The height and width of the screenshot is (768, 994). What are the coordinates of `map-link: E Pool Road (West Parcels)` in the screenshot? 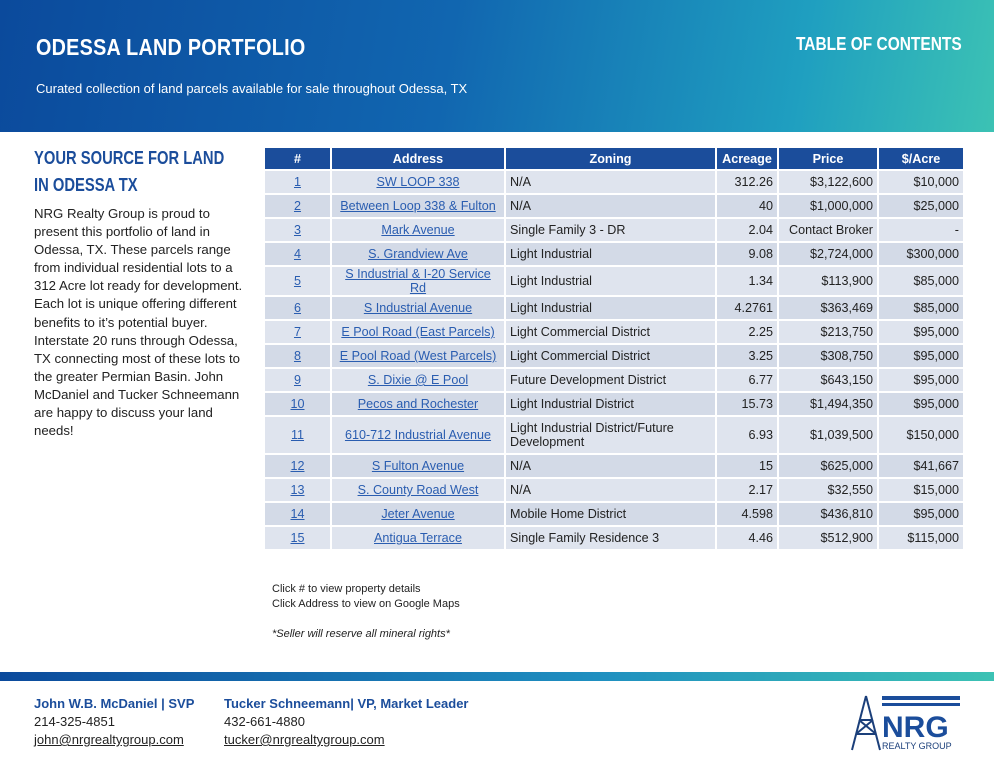 It's located at (418, 356).